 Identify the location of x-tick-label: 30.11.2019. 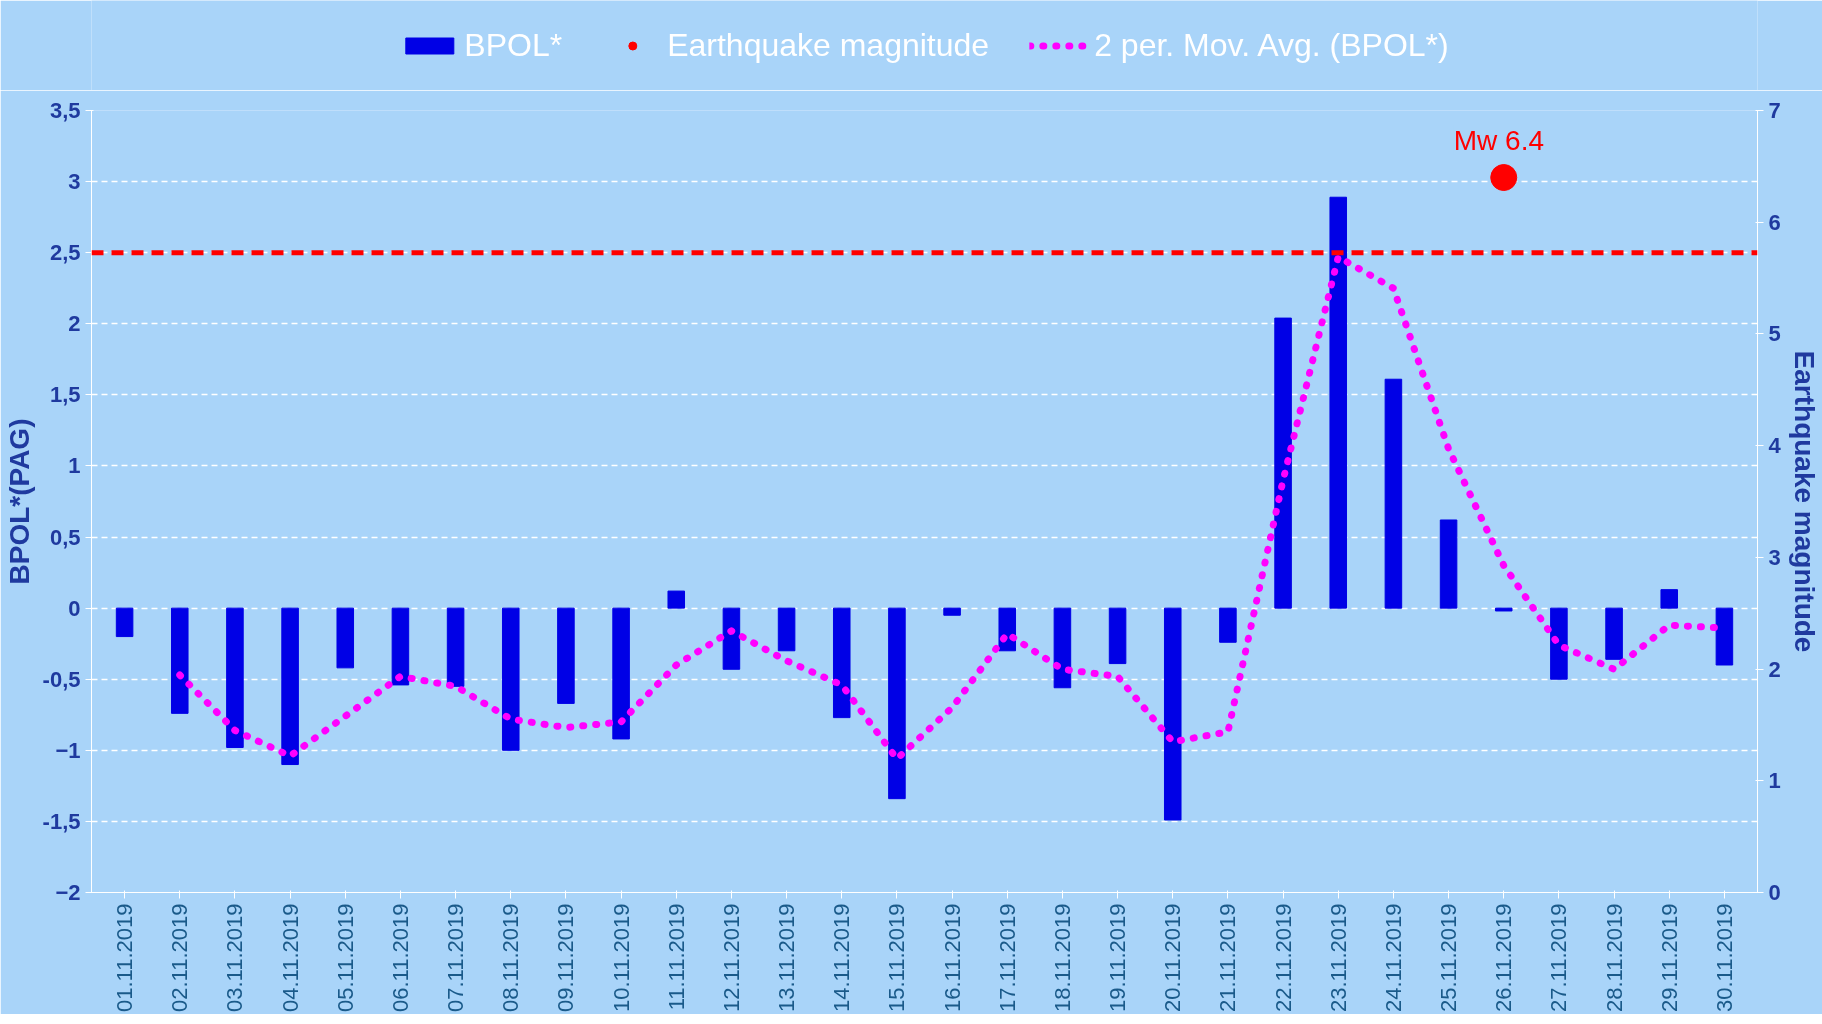
(1724, 957).